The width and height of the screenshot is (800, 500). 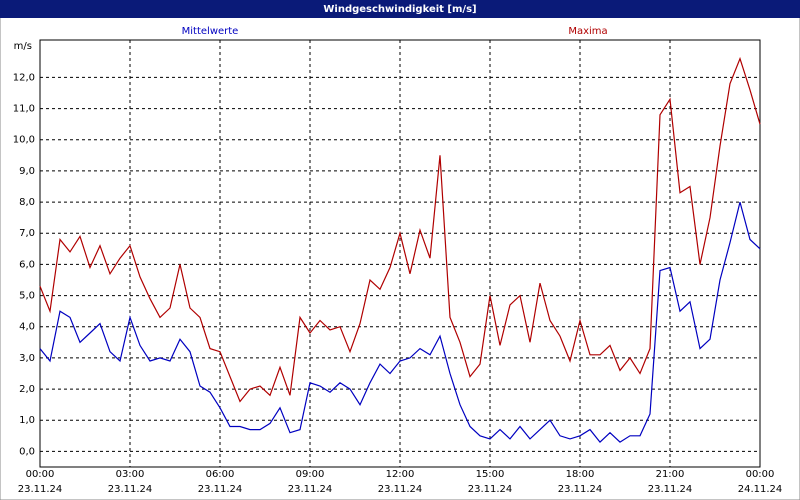 I want to click on x-tick-label: 09:00, so click(x=310, y=474).